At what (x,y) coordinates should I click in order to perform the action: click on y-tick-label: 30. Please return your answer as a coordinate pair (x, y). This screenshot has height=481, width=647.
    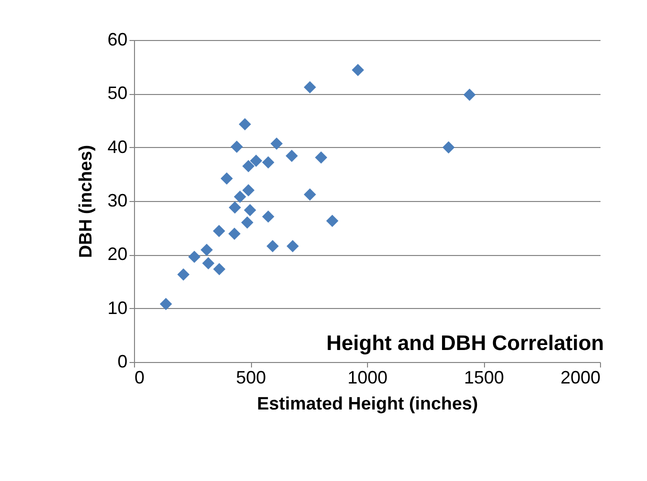
    Looking at the image, I should click on (117, 200).